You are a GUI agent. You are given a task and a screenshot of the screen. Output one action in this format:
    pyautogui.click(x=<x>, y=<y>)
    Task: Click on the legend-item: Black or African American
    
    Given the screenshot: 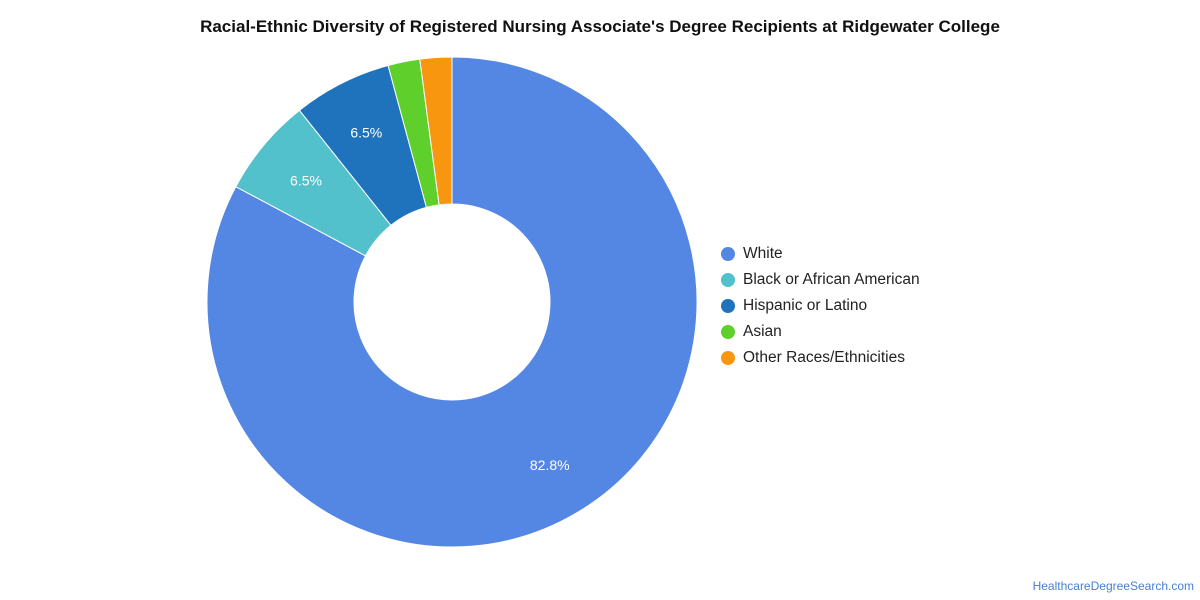 What is the action you would take?
    pyautogui.click(x=820, y=280)
    